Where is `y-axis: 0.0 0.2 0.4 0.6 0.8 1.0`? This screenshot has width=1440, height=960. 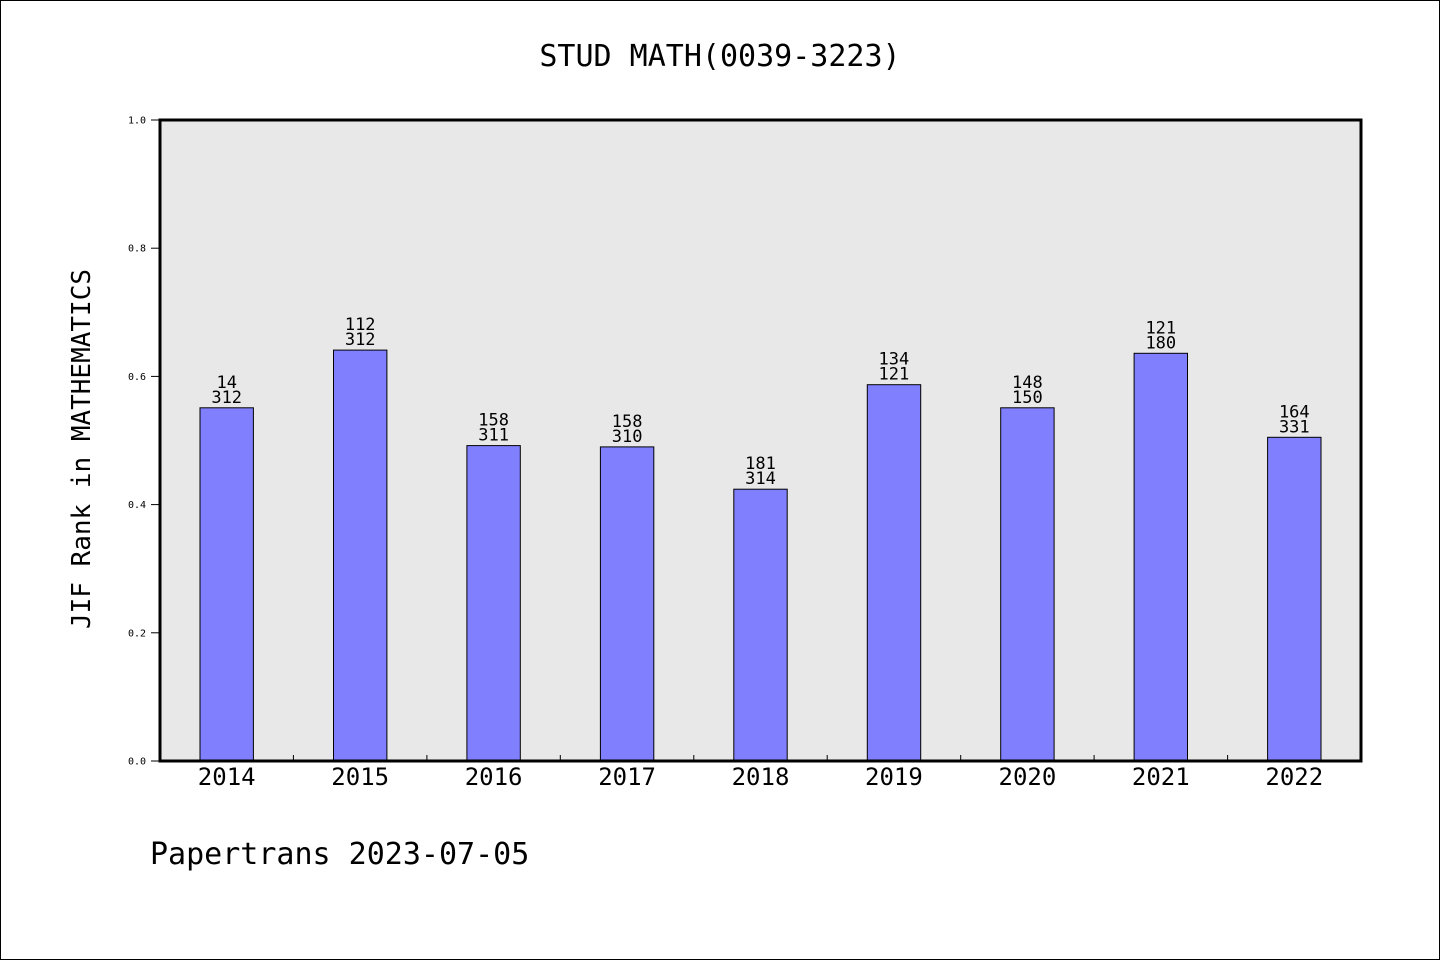
y-axis: 0.0 0.2 0.4 0.6 0.8 1.0 is located at coordinates (144, 442).